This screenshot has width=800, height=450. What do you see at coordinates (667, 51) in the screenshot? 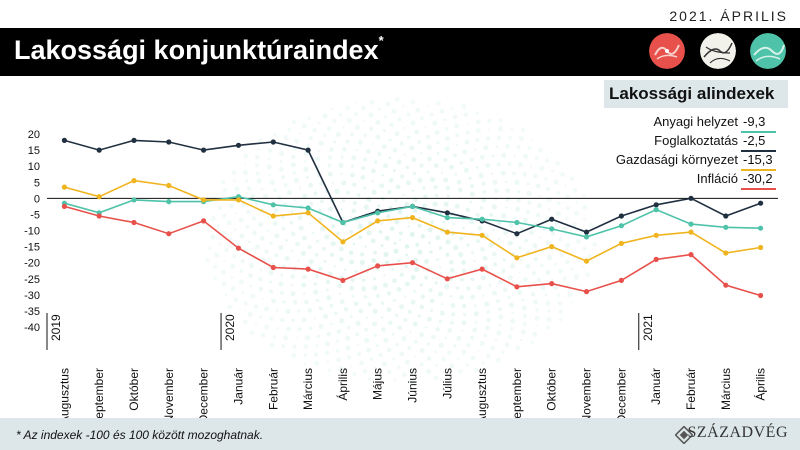
I see `chart-badge-red-icon` at bounding box center [667, 51].